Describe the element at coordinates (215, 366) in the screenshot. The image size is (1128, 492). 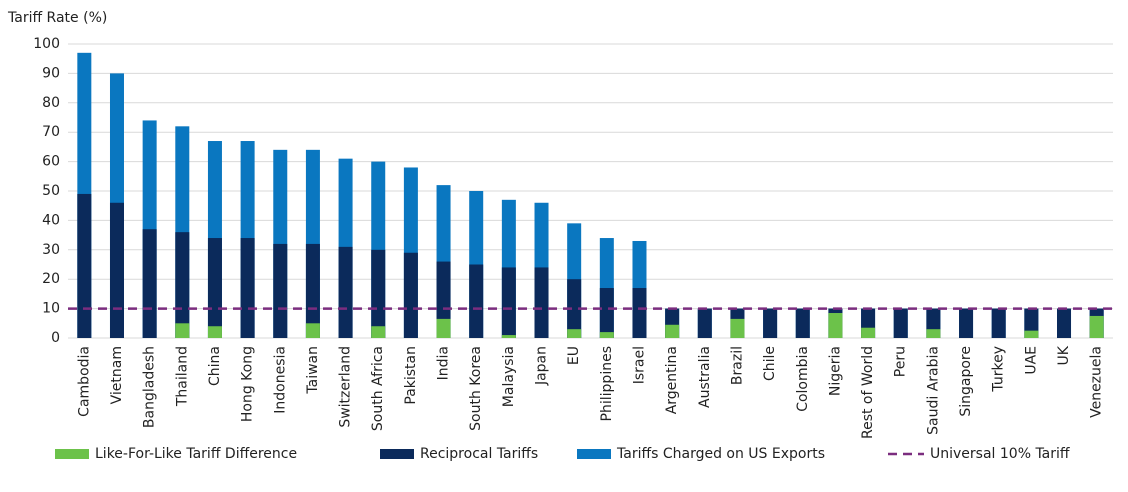
I see `x-tick-label: China` at that location.